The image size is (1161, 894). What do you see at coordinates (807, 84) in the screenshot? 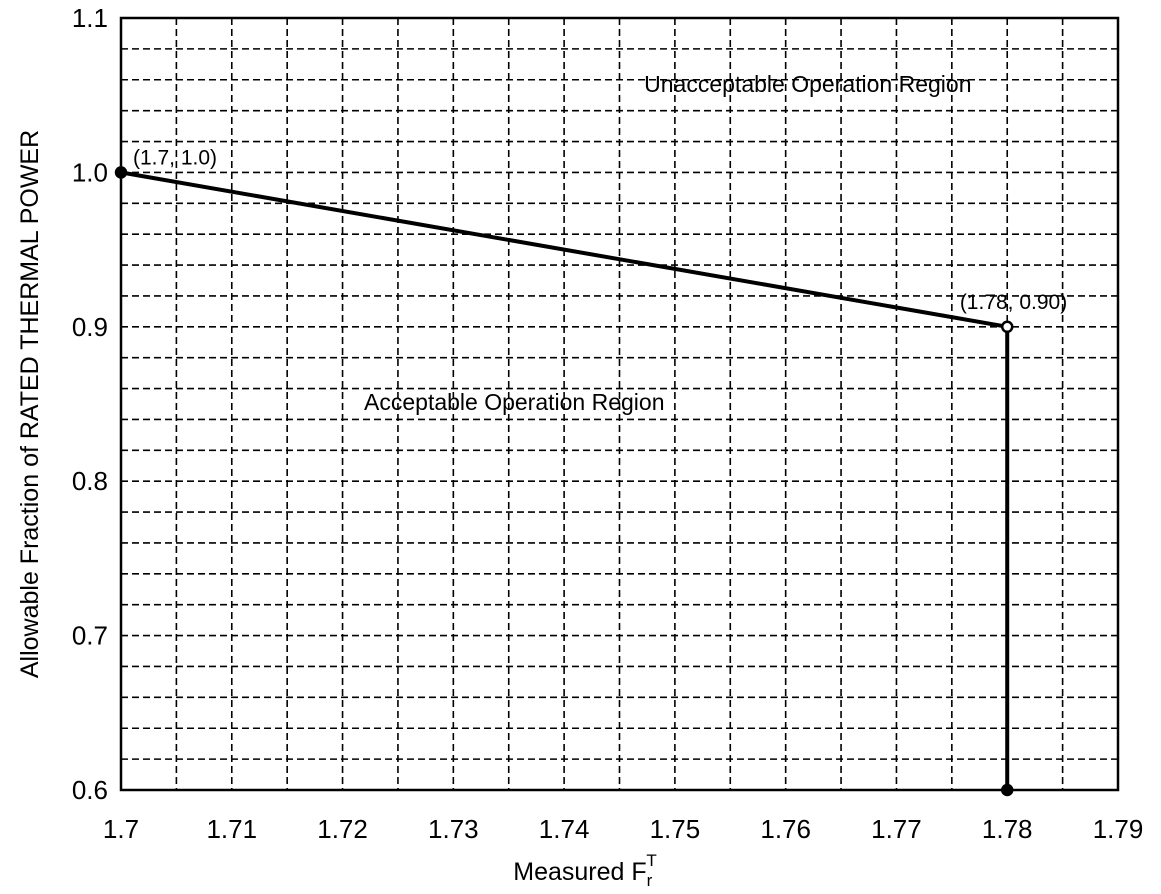
I see `region-label: Unacceptable Operation Region` at bounding box center [807, 84].